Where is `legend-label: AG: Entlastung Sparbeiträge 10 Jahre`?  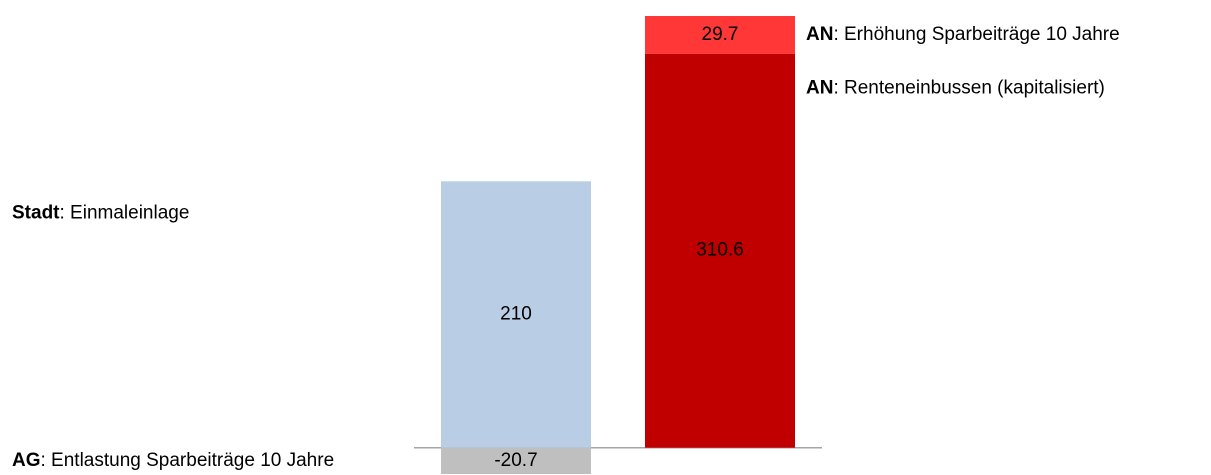 legend-label: AG: Entlastung Sparbeiträge 10 Jahre is located at coordinates (173, 460).